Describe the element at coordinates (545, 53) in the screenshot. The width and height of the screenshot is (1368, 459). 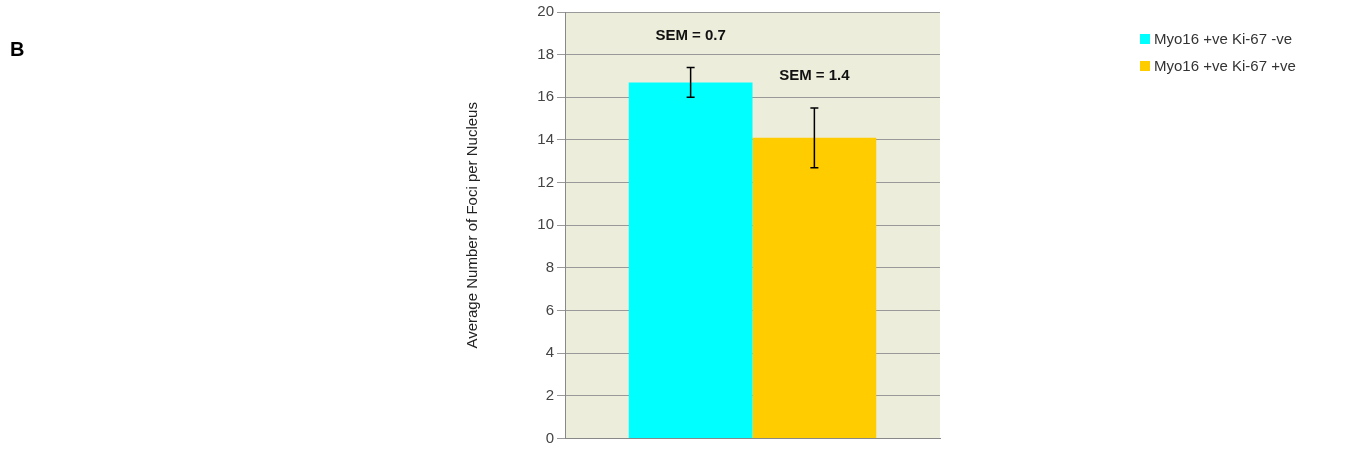
I see `y-tick-label: 18` at that location.